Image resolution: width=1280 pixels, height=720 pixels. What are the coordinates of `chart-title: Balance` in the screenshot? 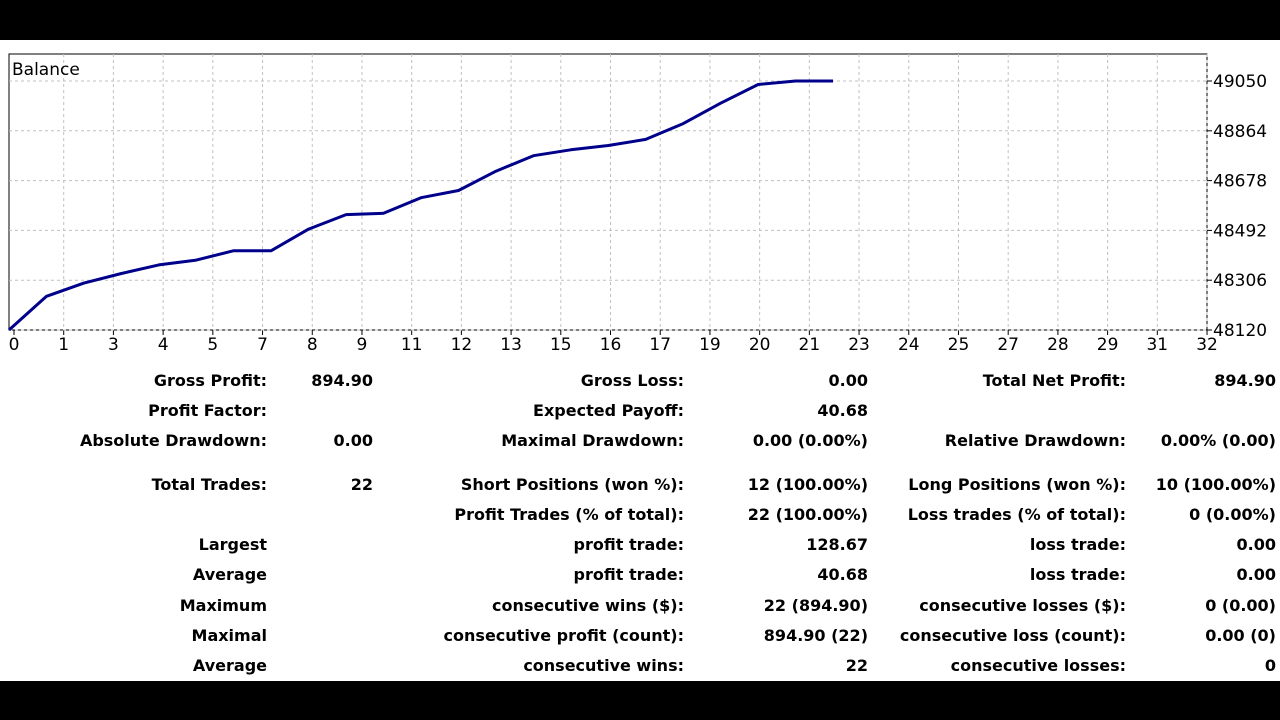 It's located at (46, 70).